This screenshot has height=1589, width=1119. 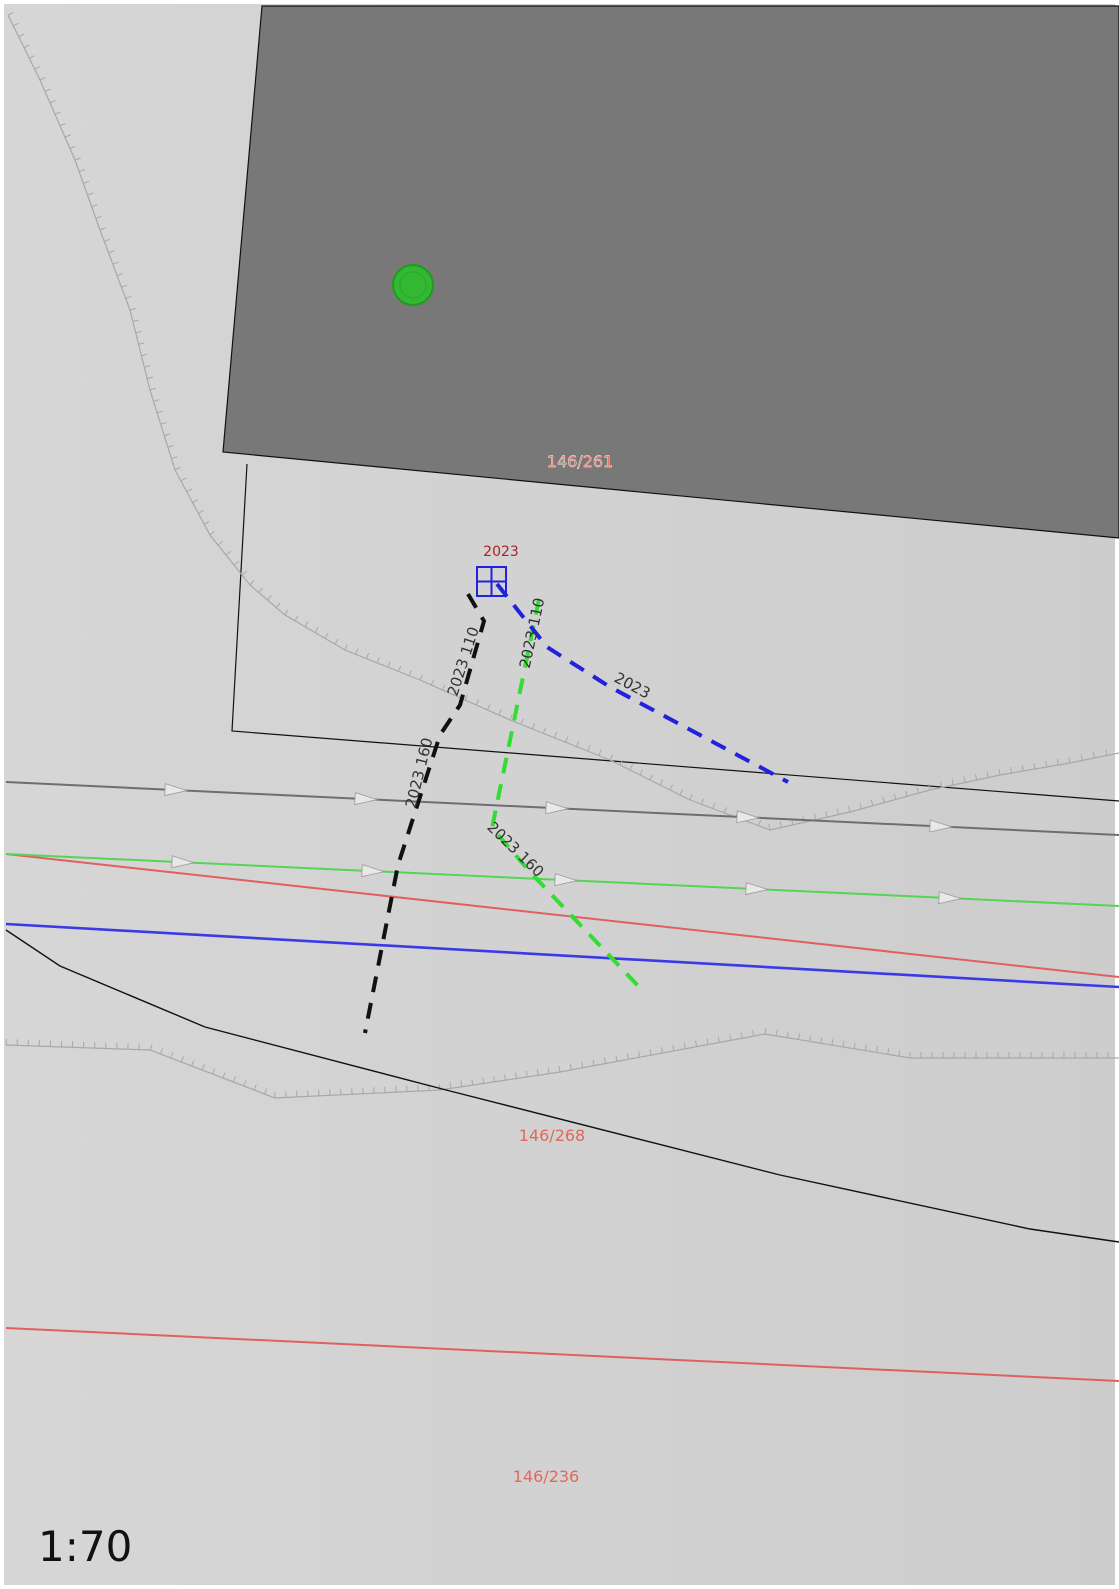 What do you see at coordinates (491, 581) in the screenshot?
I see `window-grid-icon` at bounding box center [491, 581].